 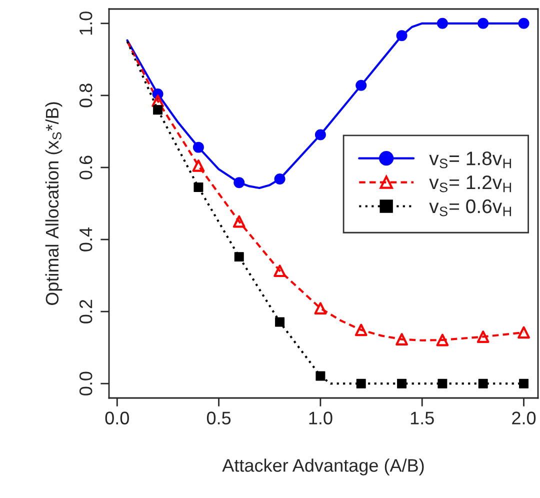 I want to click on x-tick-label: 1.0, so click(x=320, y=418).